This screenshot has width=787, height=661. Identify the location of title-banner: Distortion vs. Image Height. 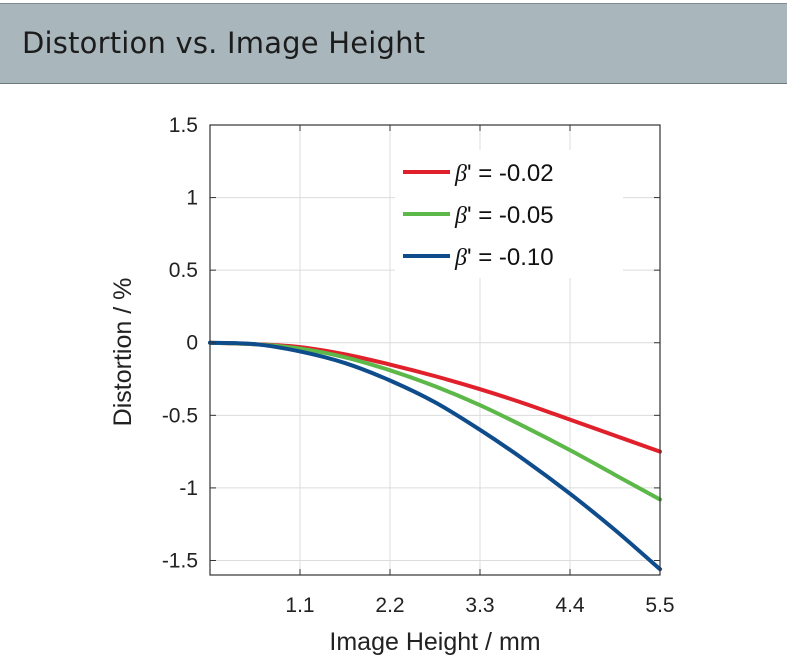
(393, 43).